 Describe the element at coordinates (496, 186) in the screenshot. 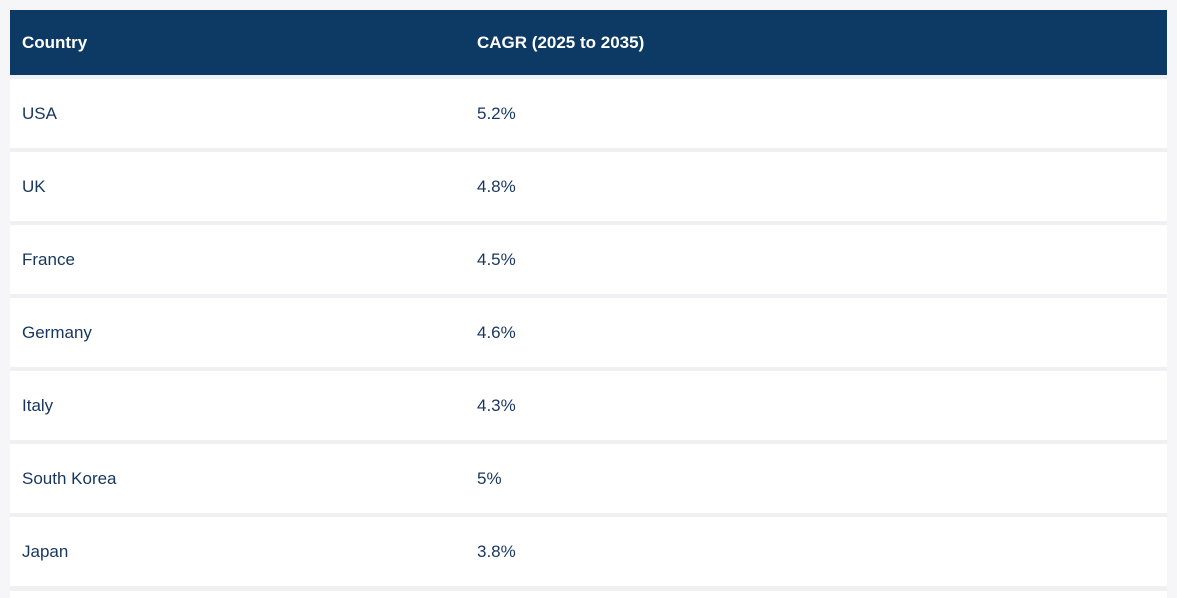

I see `cagr-cell: 4.8%` at that location.